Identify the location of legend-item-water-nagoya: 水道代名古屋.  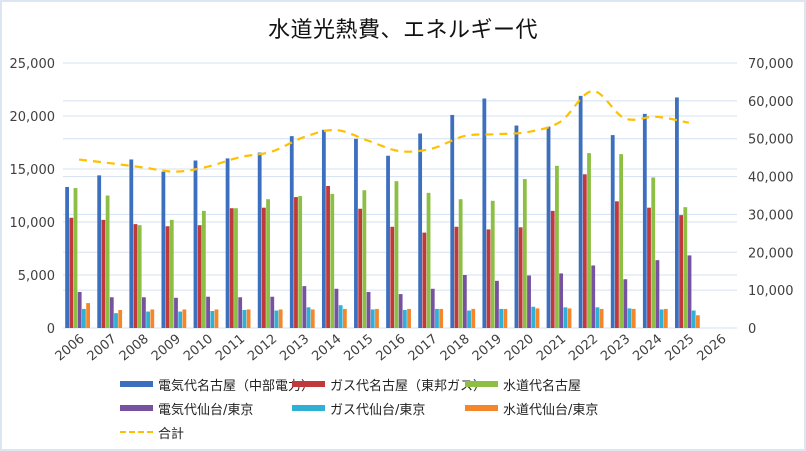
(523, 384).